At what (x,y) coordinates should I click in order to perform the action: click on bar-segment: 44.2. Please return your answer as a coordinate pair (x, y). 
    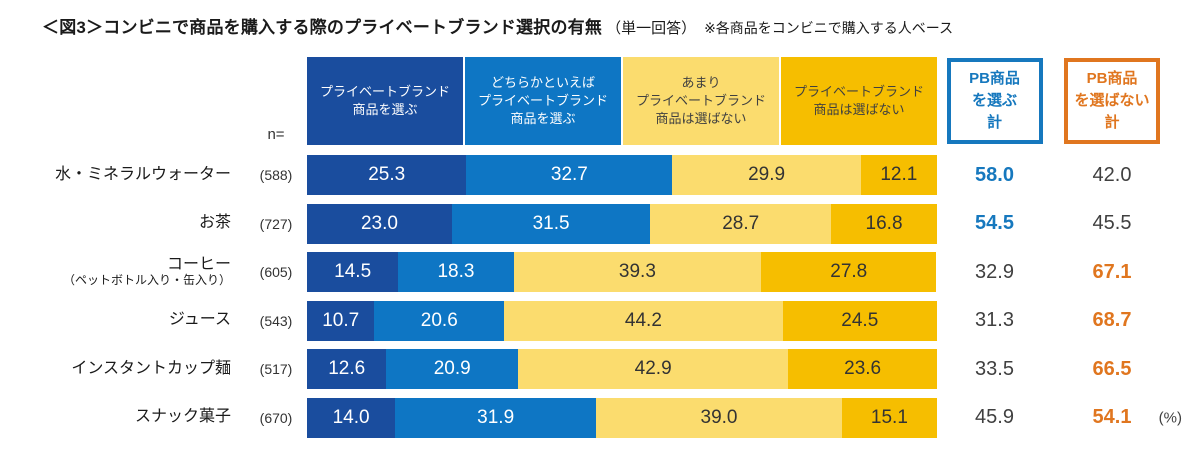
    Looking at the image, I should click on (643, 320).